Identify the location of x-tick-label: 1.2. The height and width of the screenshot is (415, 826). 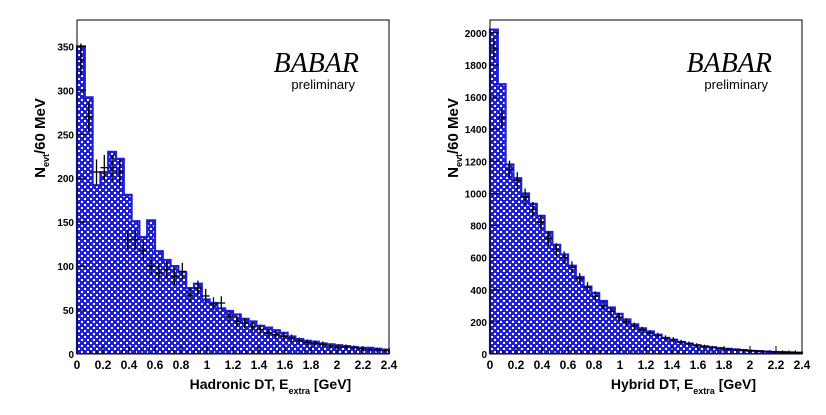
(646, 365).